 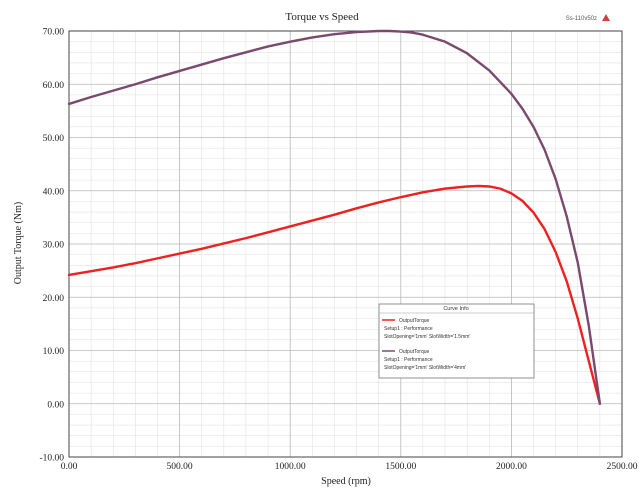 I want to click on warning-triangle-icon, so click(x=606, y=17).